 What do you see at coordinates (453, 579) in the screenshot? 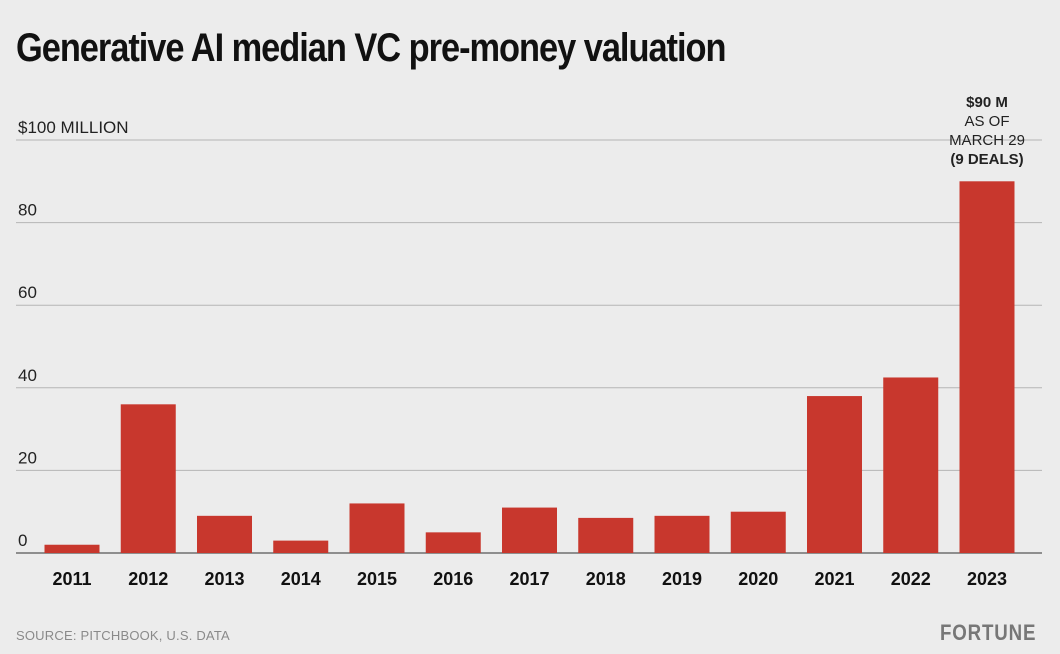
I see `x-tick-label: 2016` at bounding box center [453, 579].